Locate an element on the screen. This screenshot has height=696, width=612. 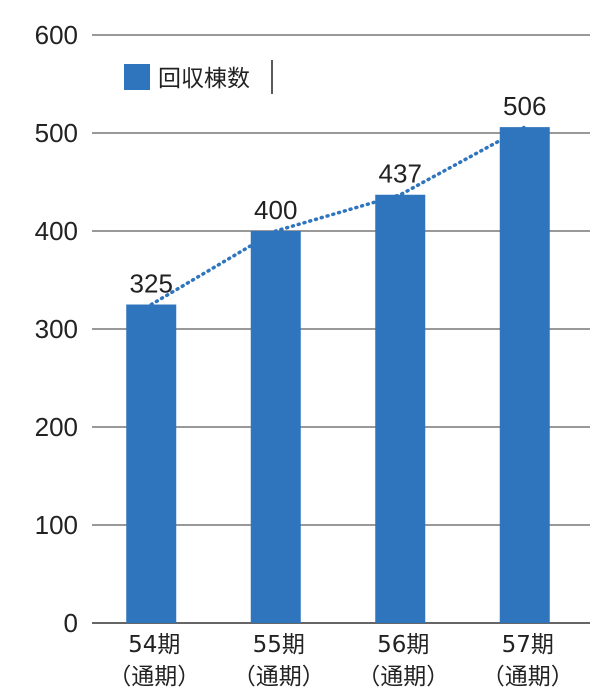
x-category-label: 54期 is located at coordinates (154, 645).